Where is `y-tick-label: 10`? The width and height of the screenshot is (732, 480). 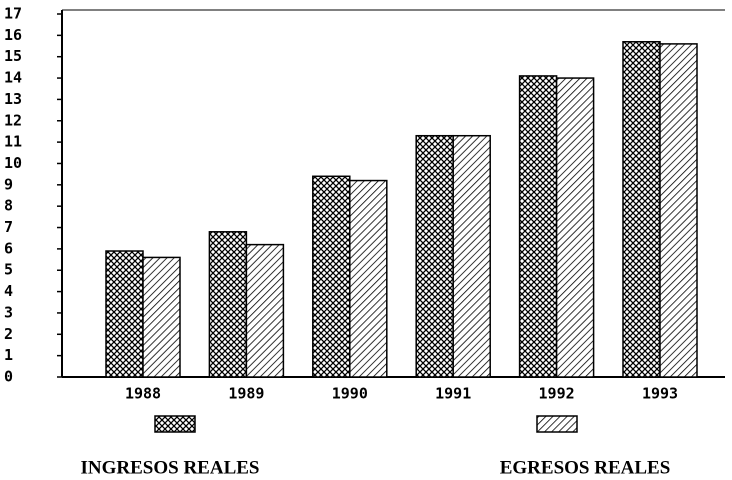 y-tick-label: 10 is located at coordinates (13, 163).